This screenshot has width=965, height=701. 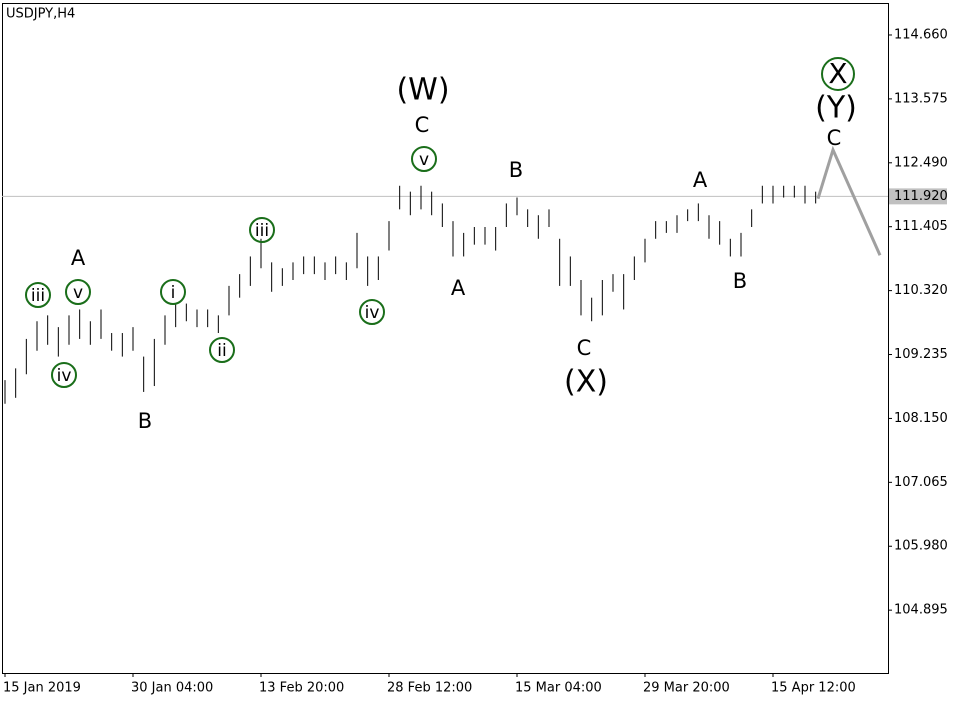 What do you see at coordinates (921, 482) in the screenshot?
I see `y-tick-label: 107.065` at bounding box center [921, 482].